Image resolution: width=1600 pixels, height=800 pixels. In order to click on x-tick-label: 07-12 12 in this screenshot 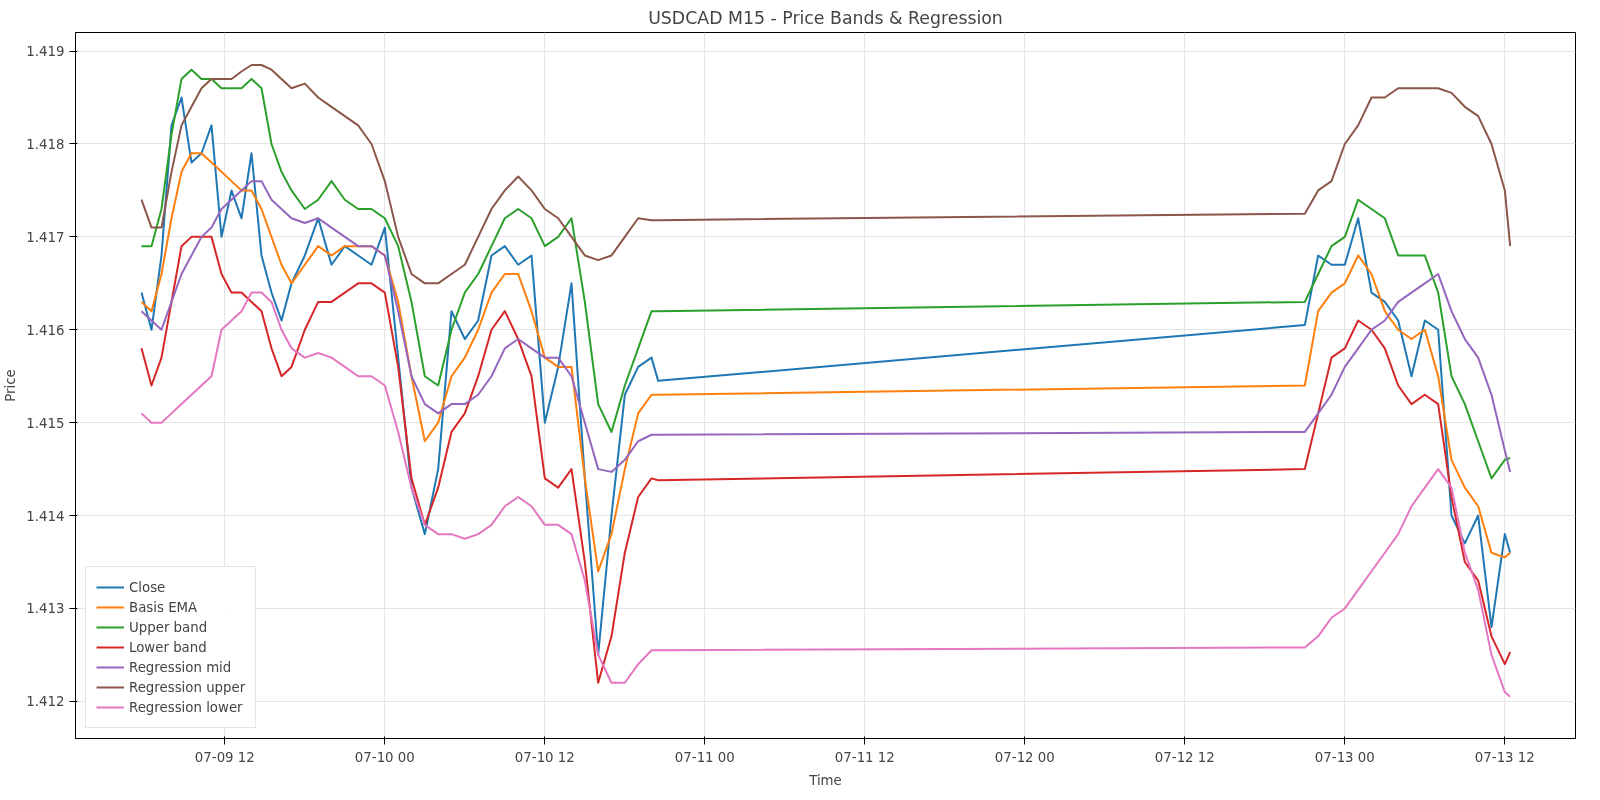, I will do `click(1184, 757)`.